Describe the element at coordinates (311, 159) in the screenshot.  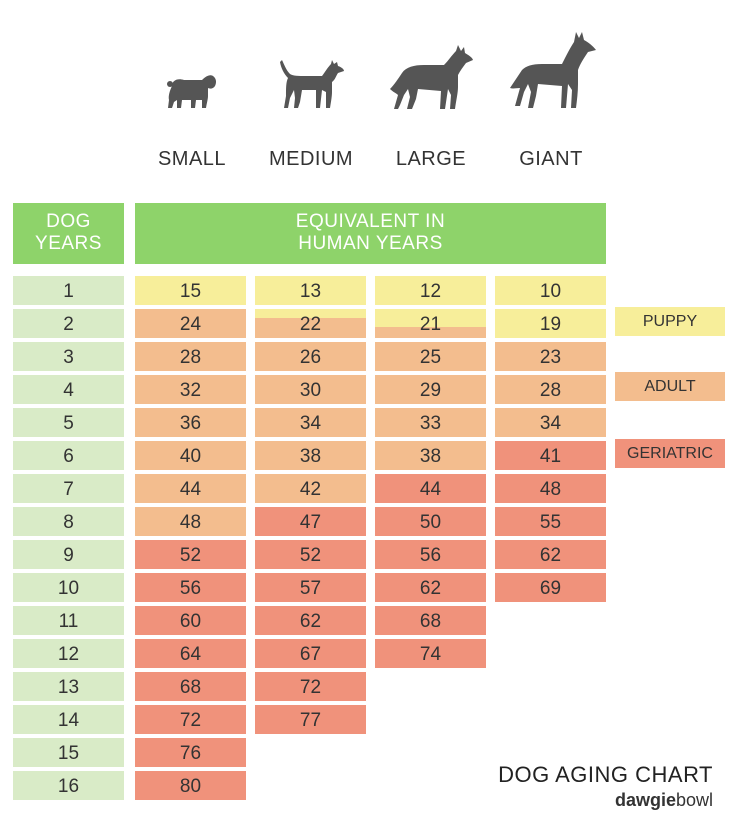
I see `size-label-medium: MEDIUM` at that location.